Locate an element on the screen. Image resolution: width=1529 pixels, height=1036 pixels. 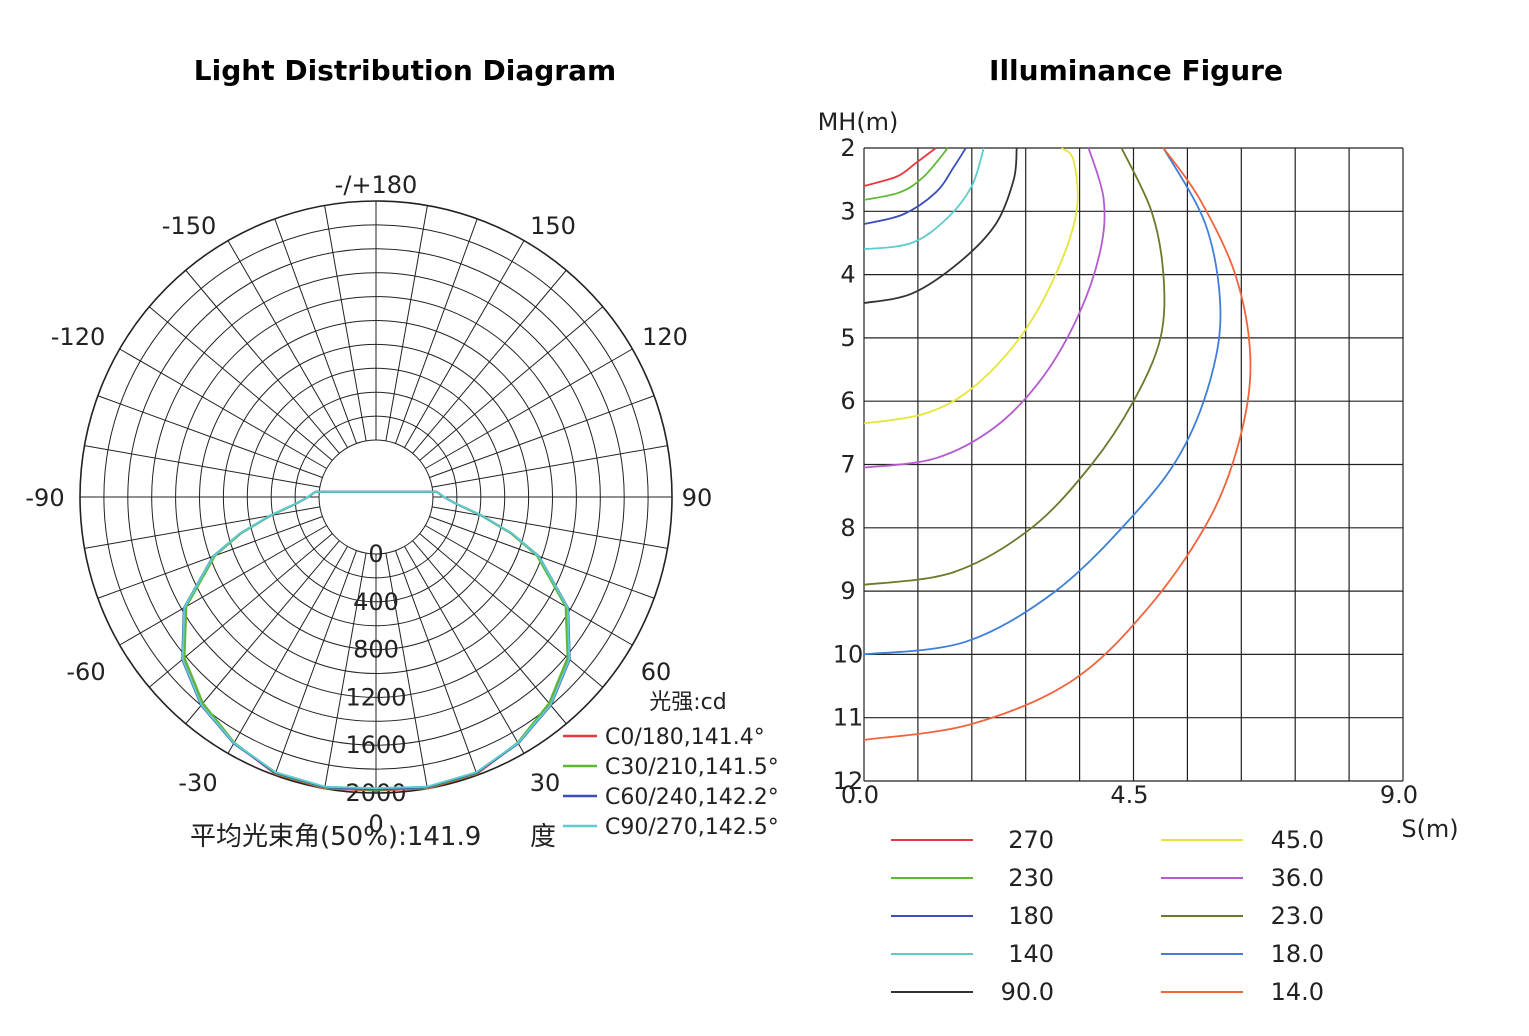
illum-legend-label: 23.0 is located at coordinates (1297, 916).